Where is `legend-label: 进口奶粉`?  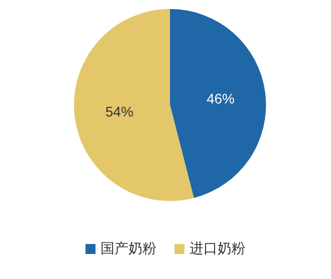
legend-label: 进口奶粉 is located at coordinates (218, 249).